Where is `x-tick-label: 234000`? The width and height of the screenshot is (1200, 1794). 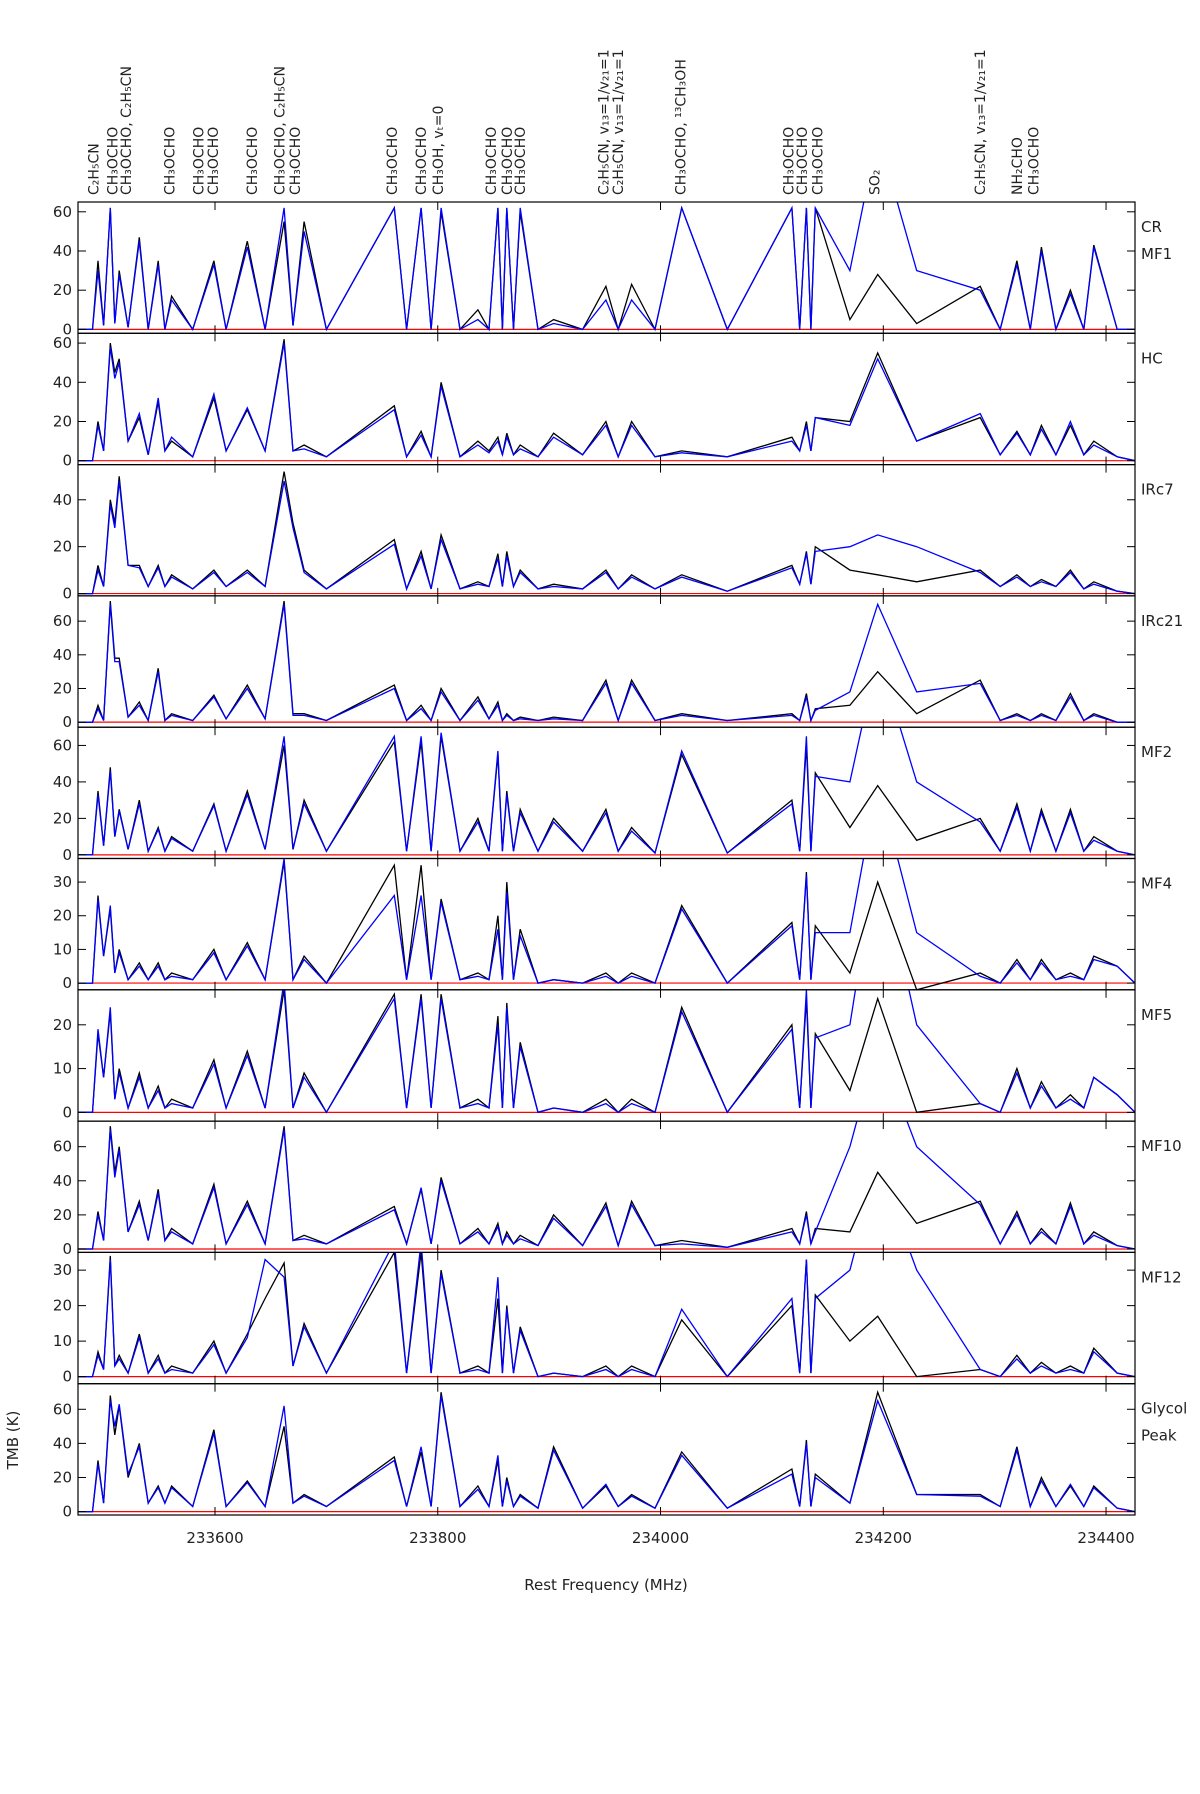
x-tick-label: 234000 is located at coordinates (660, 1538).